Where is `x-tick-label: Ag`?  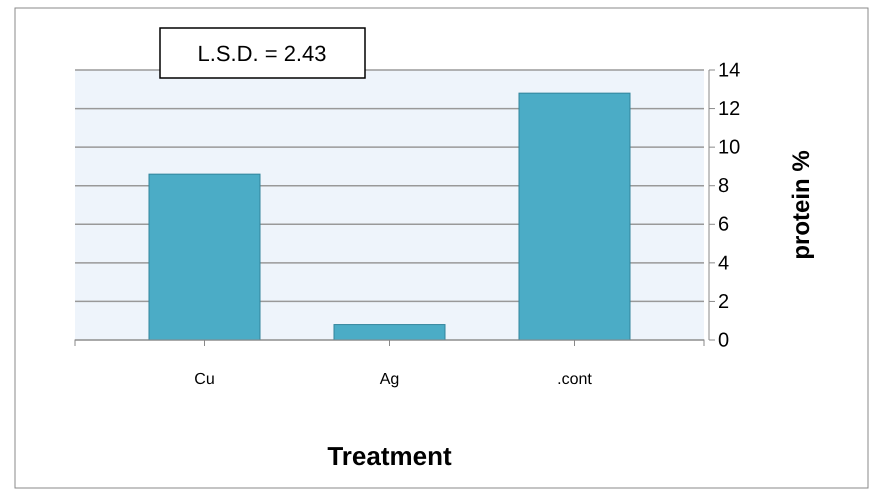 x-tick-label: Ag is located at coordinates (390, 379).